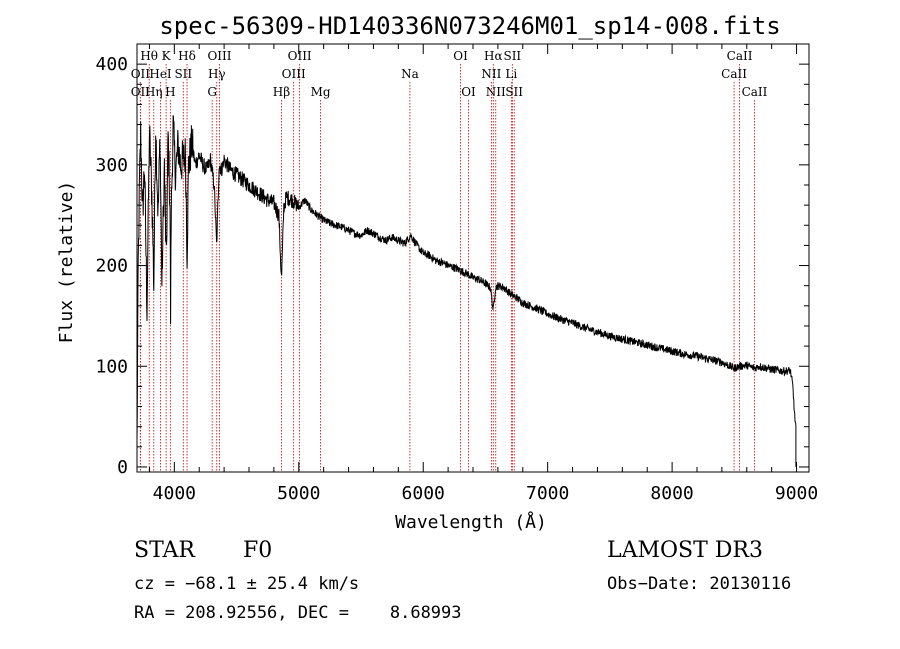 This screenshot has height=649, width=900. What do you see at coordinates (321, 92) in the screenshot?
I see `spectral-line-label: Mg` at bounding box center [321, 92].